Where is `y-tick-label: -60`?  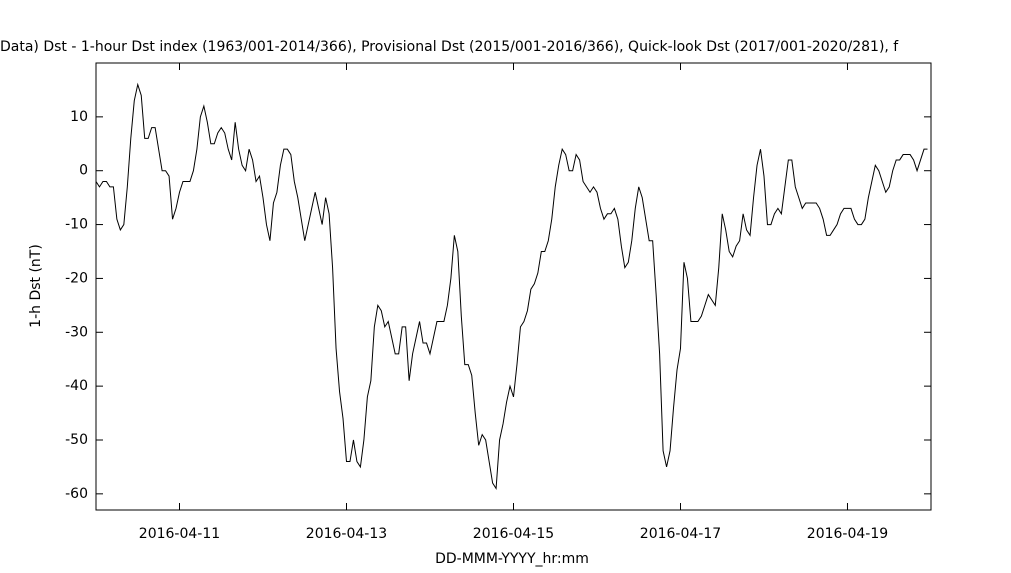
y-tick-label: -60 is located at coordinates (76, 494).